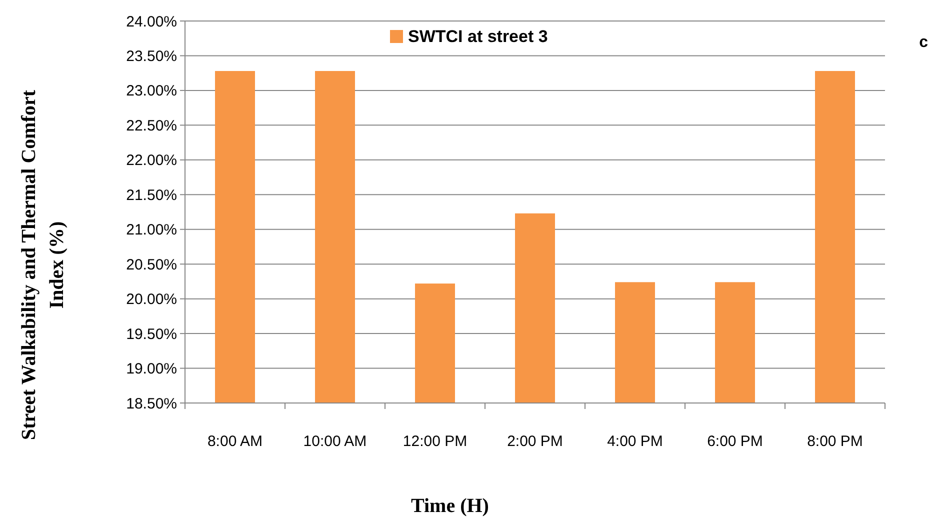  What do you see at coordinates (151, 403) in the screenshot?
I see `y-tick-label: 18.50%` at bounding box center [151, 403].